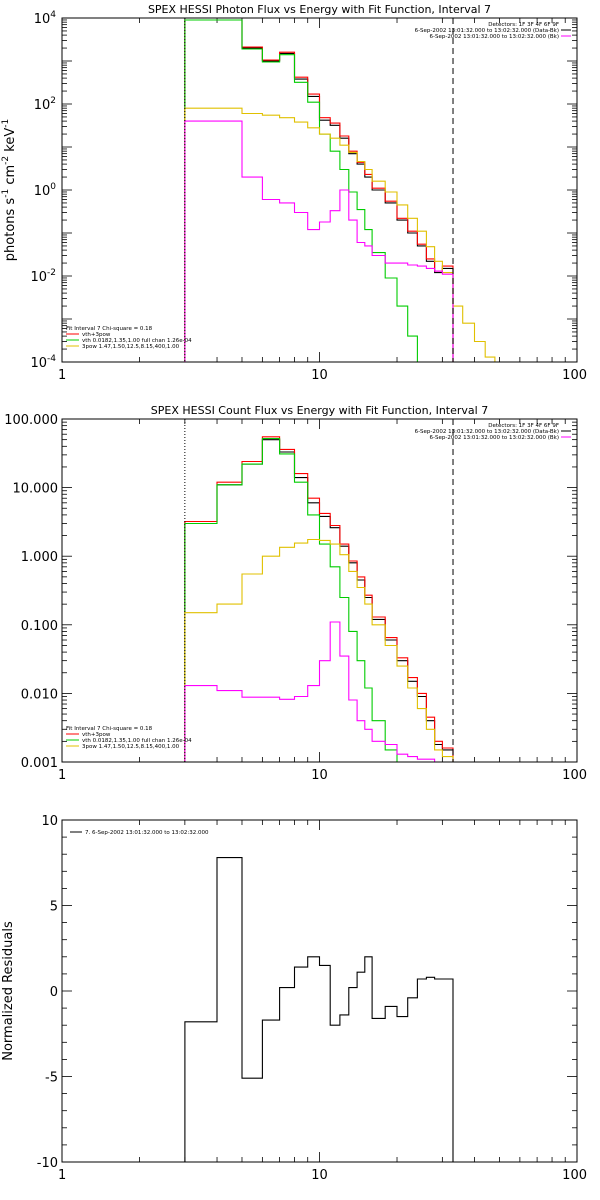  I want to click on y-tick-label: -10, so click(47, 1163).